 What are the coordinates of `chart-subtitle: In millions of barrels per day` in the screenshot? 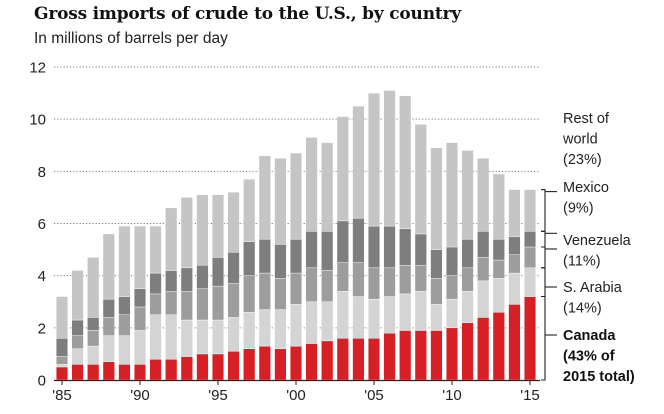 It's located at (131, 38).